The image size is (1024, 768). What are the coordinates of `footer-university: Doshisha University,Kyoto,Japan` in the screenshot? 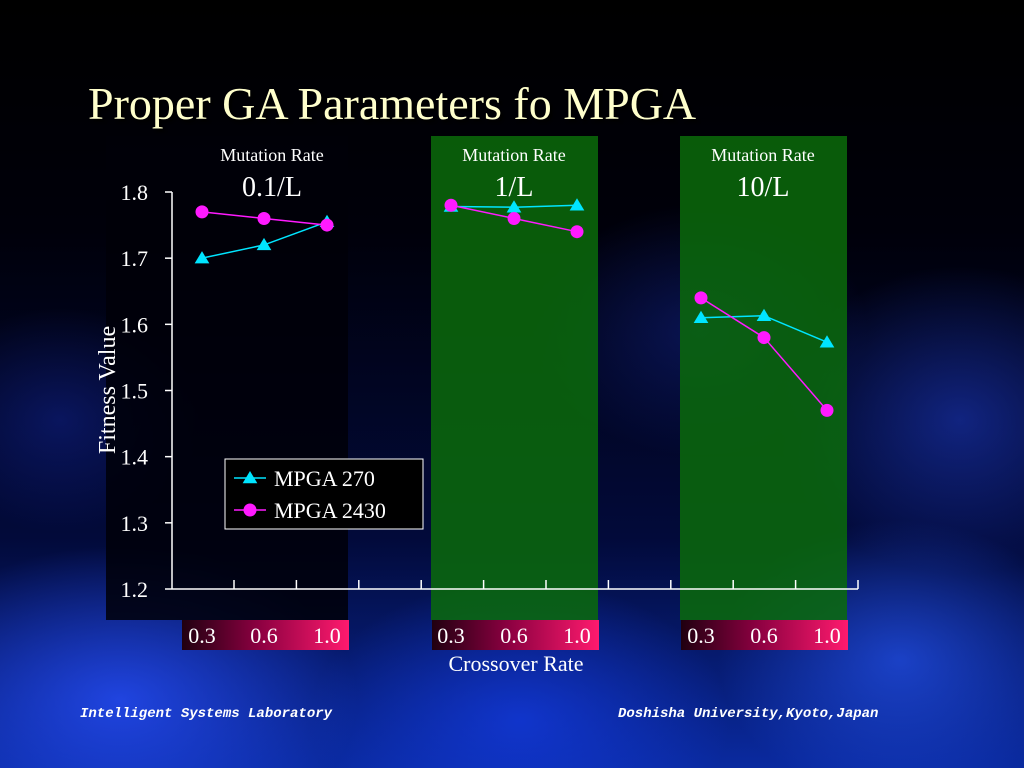 It's located at (748, 714).